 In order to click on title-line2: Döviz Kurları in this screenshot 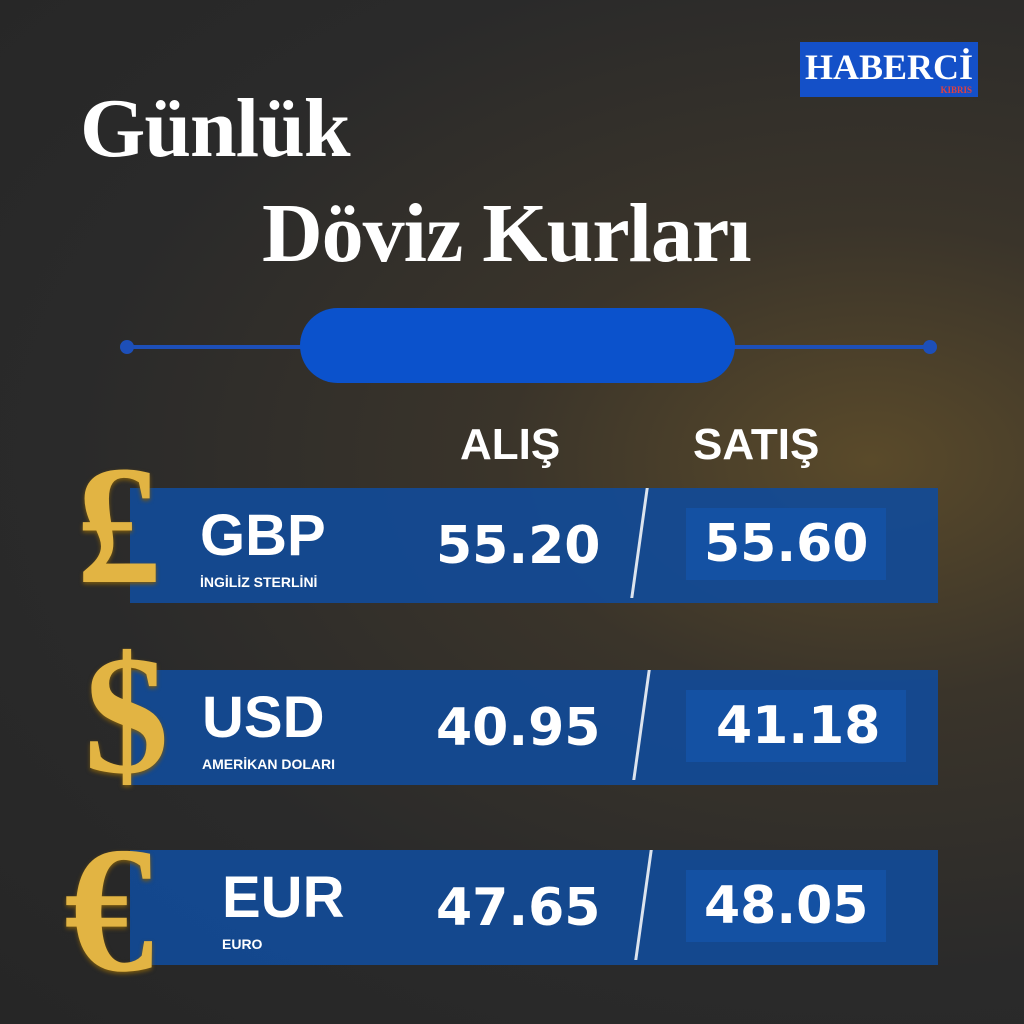, I will do `click(507, 233)`.